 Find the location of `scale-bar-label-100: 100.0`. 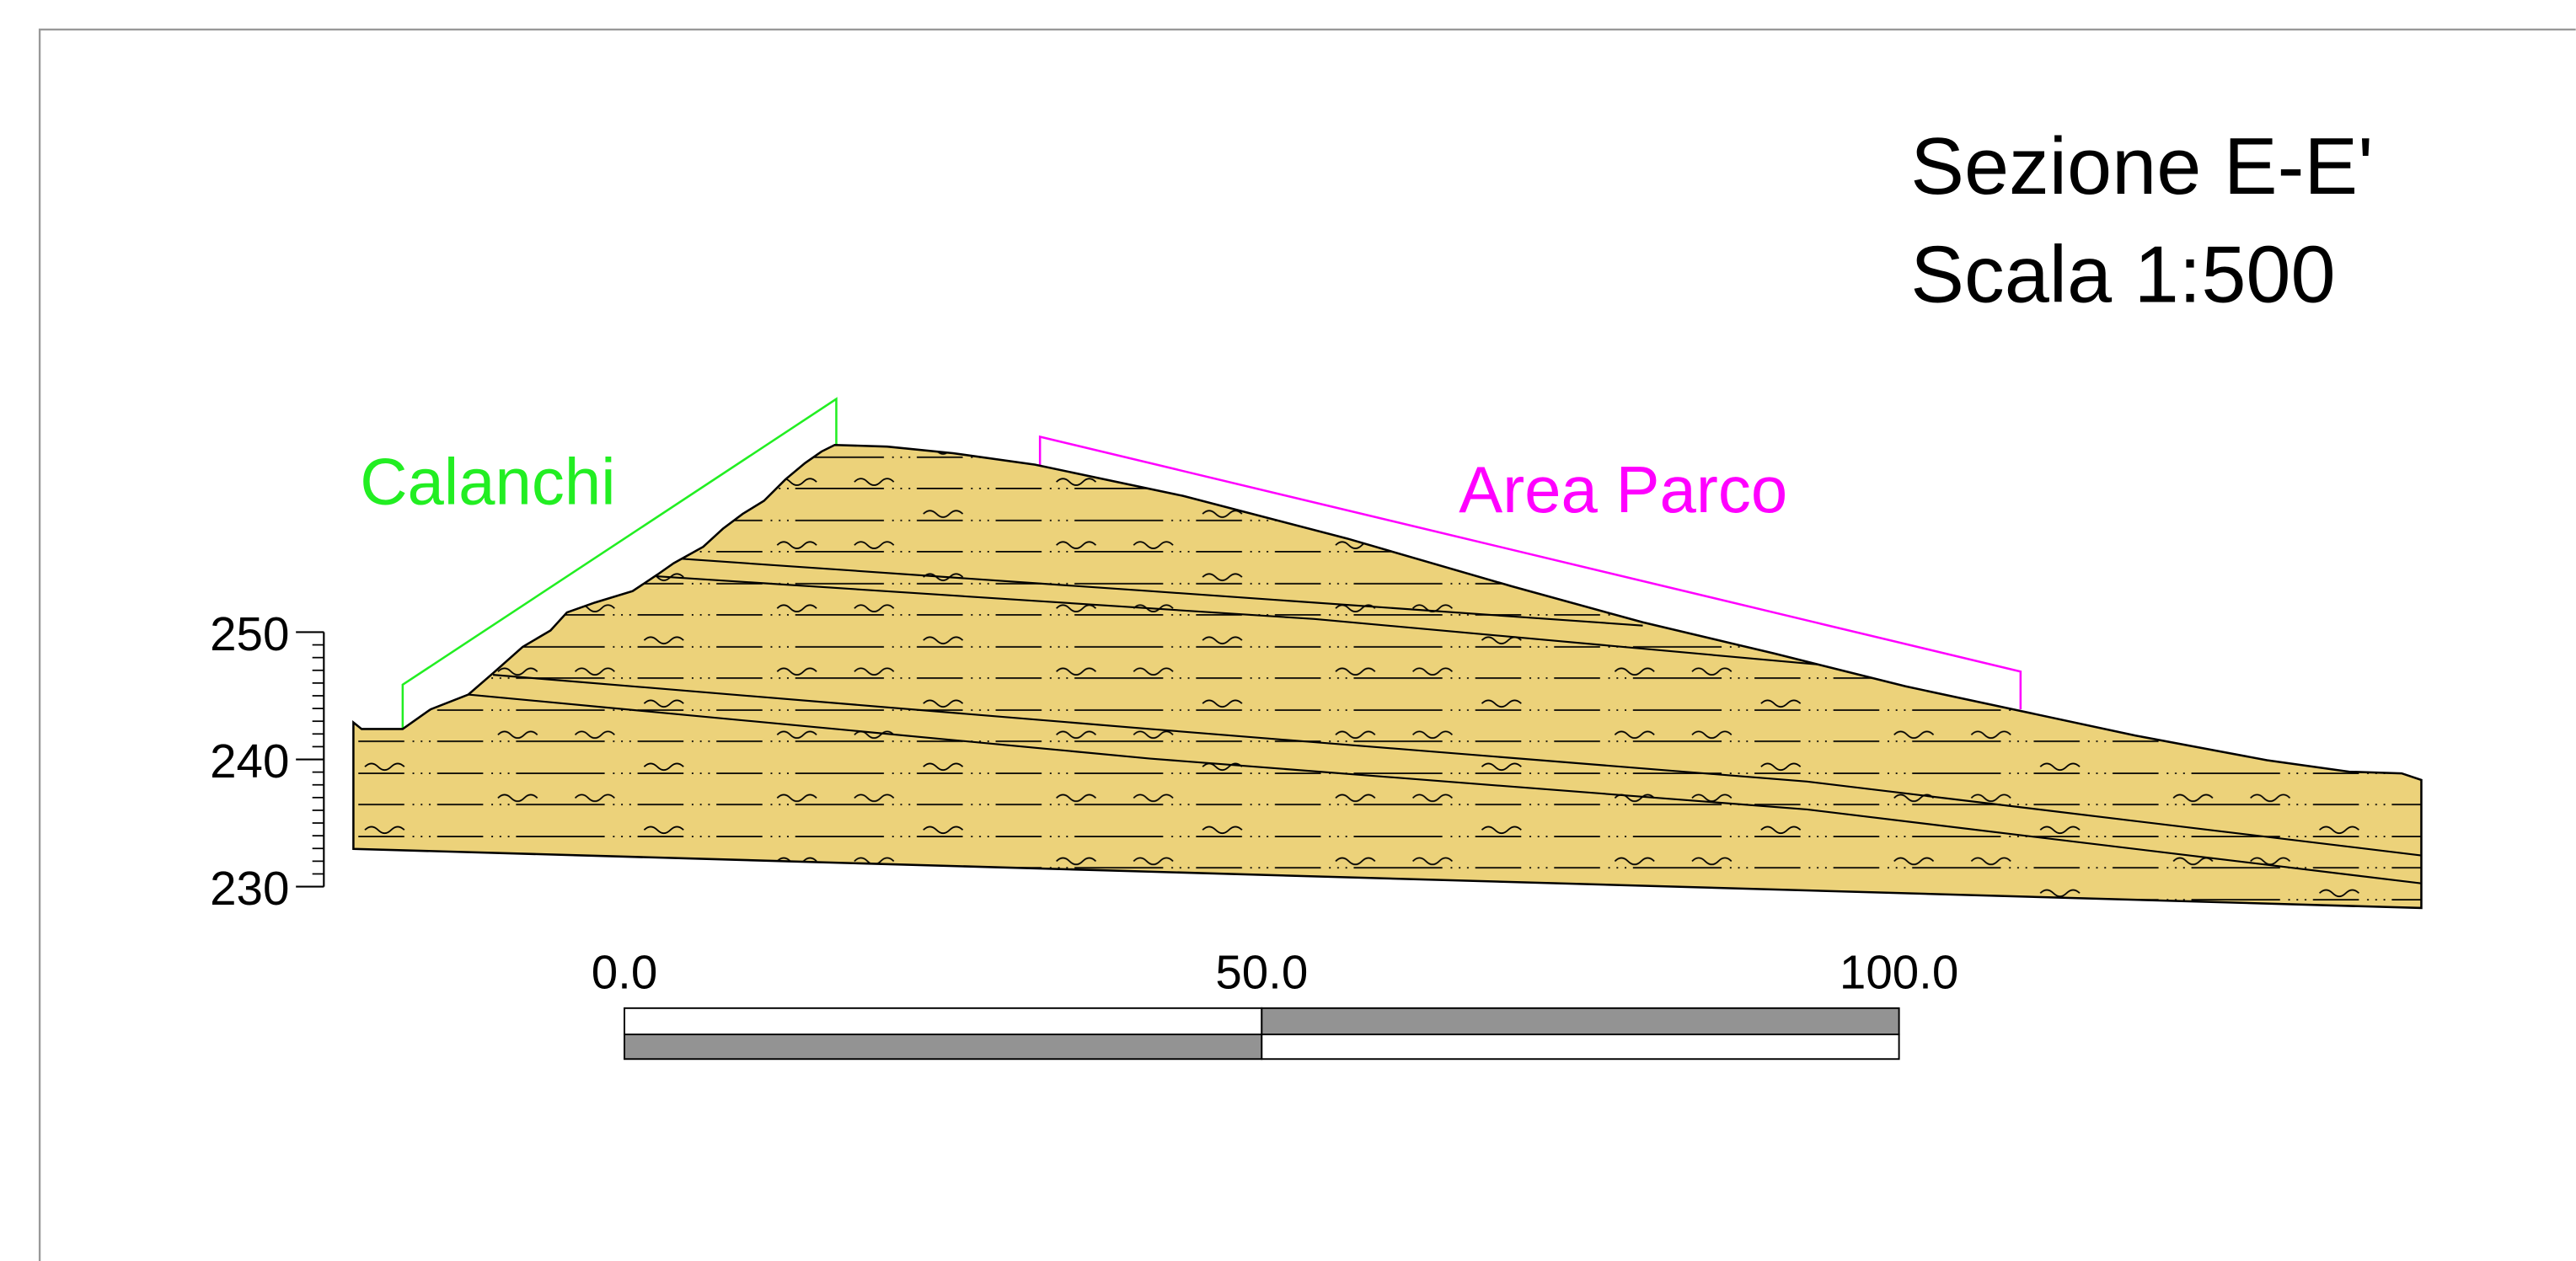

scale-bar-label-100: 100.0 is located at coordinates (1899, 971).